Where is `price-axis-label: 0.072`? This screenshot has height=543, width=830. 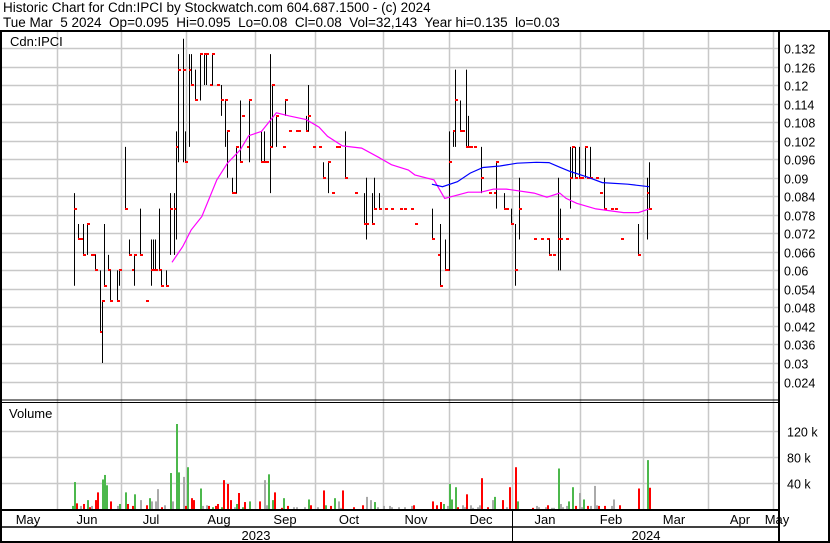 price-axis-label: 0.072 is located at coordinates (799, 235).